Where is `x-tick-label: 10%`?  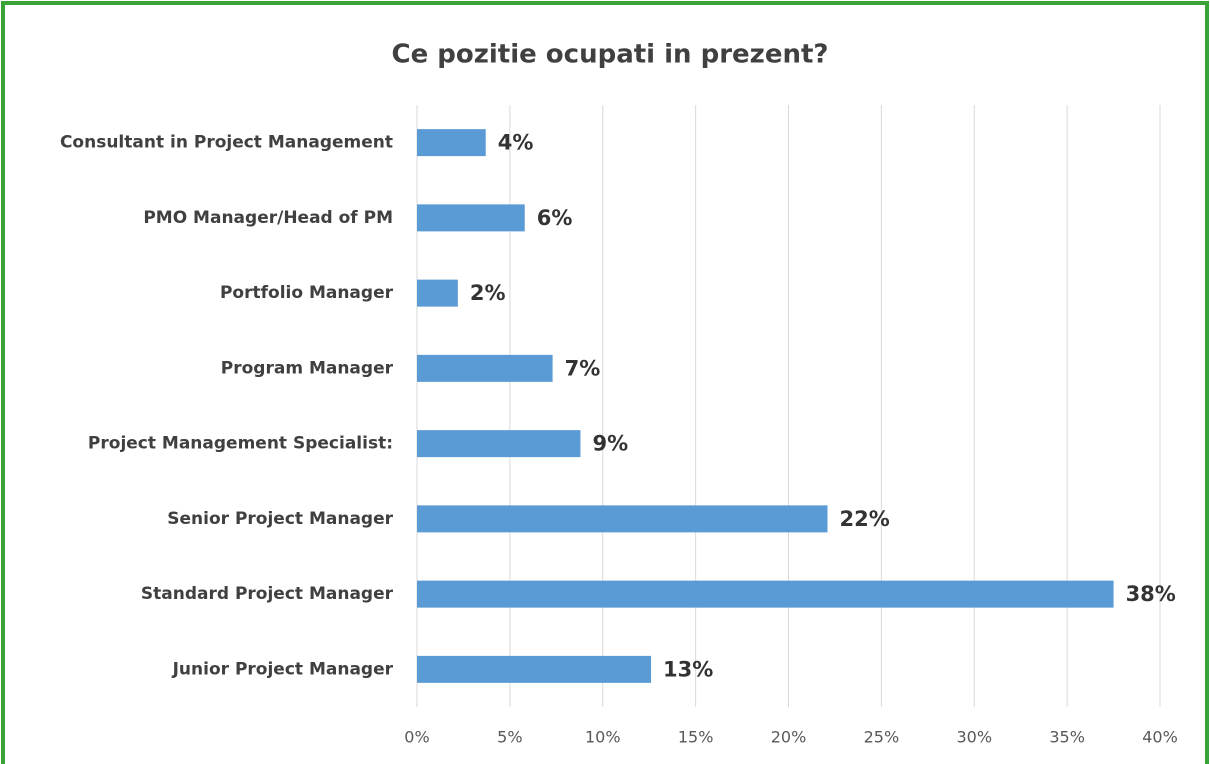 x-tick-label: 10% is located at coordinates (603, 737).